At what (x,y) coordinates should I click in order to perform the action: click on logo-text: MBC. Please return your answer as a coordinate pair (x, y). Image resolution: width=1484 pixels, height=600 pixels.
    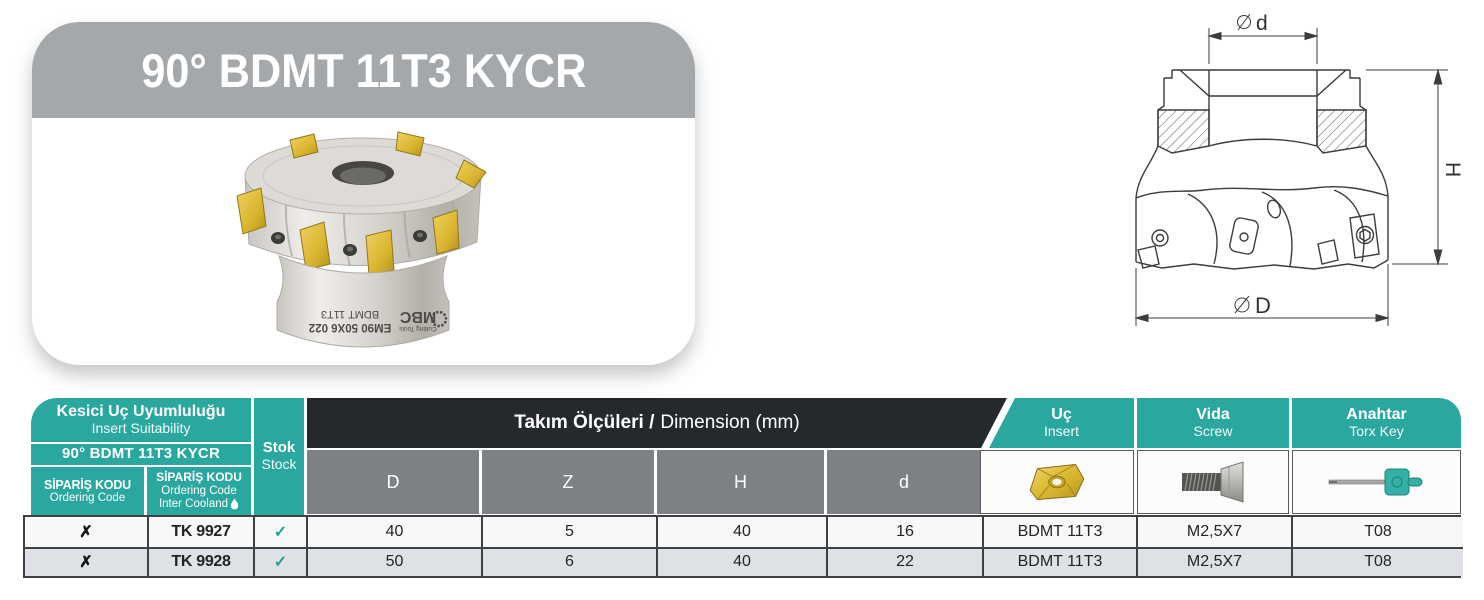
    Looking at the image, I should click on (417, 316).